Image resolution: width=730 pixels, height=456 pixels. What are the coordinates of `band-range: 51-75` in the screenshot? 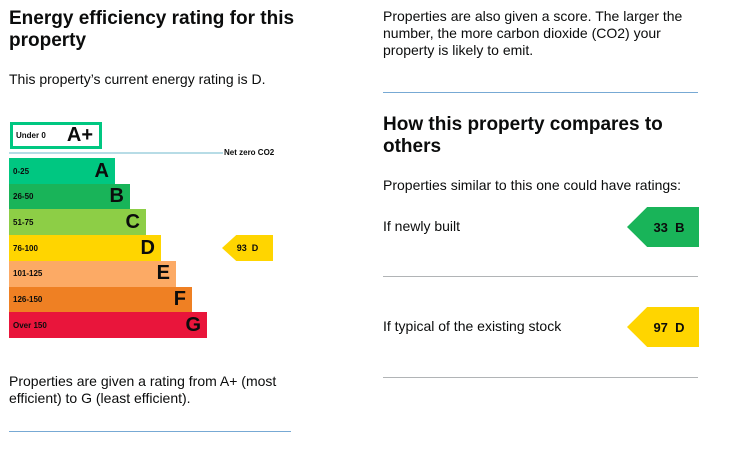 It's located at (23, 222).